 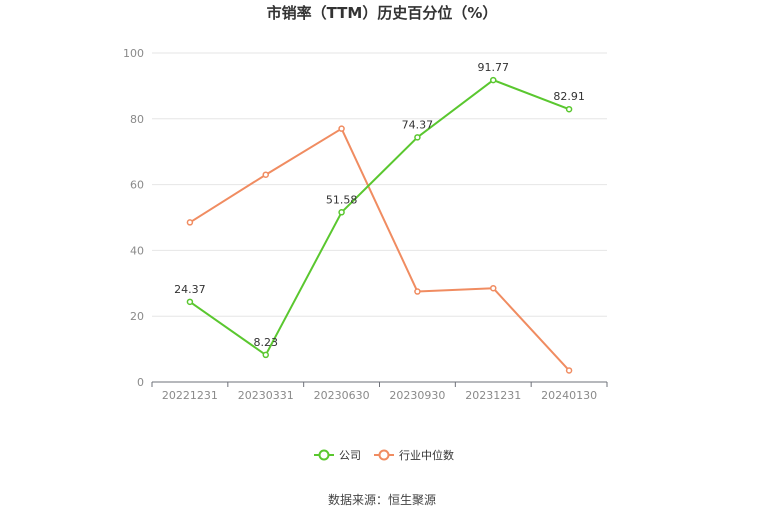 I want to click on y-axis: 0 20 40 60 80 100, so click(x=133, y=218).